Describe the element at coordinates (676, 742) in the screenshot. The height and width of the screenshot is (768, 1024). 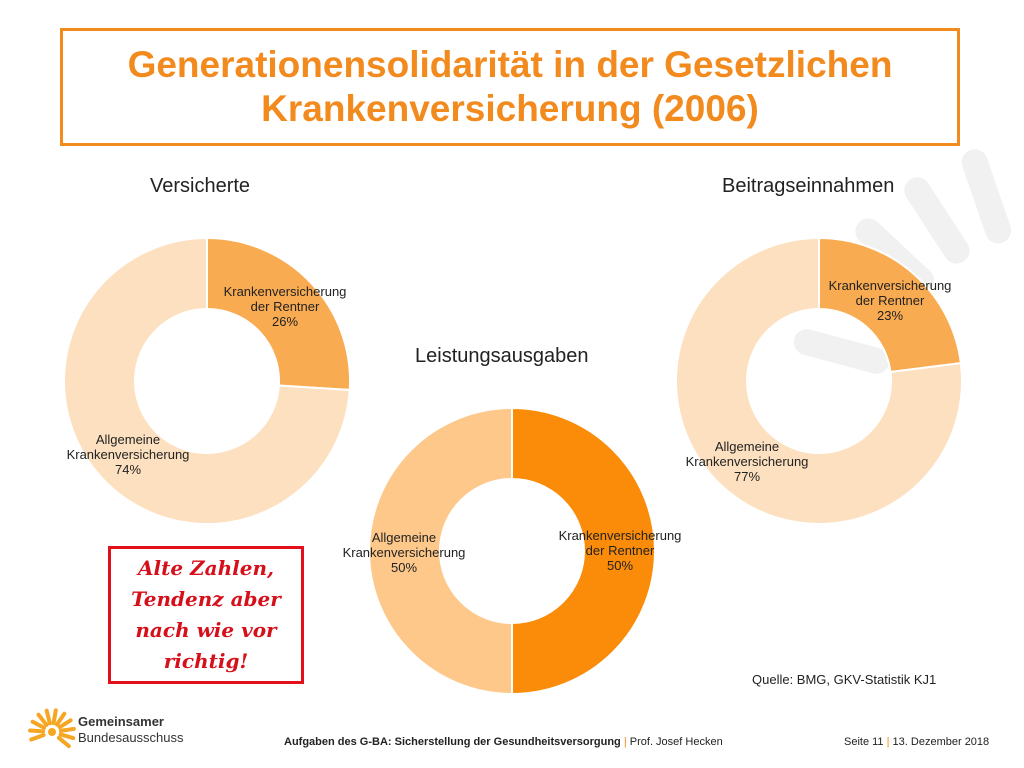
I see `footer-author: Prof. Josef Hecken` at that location.